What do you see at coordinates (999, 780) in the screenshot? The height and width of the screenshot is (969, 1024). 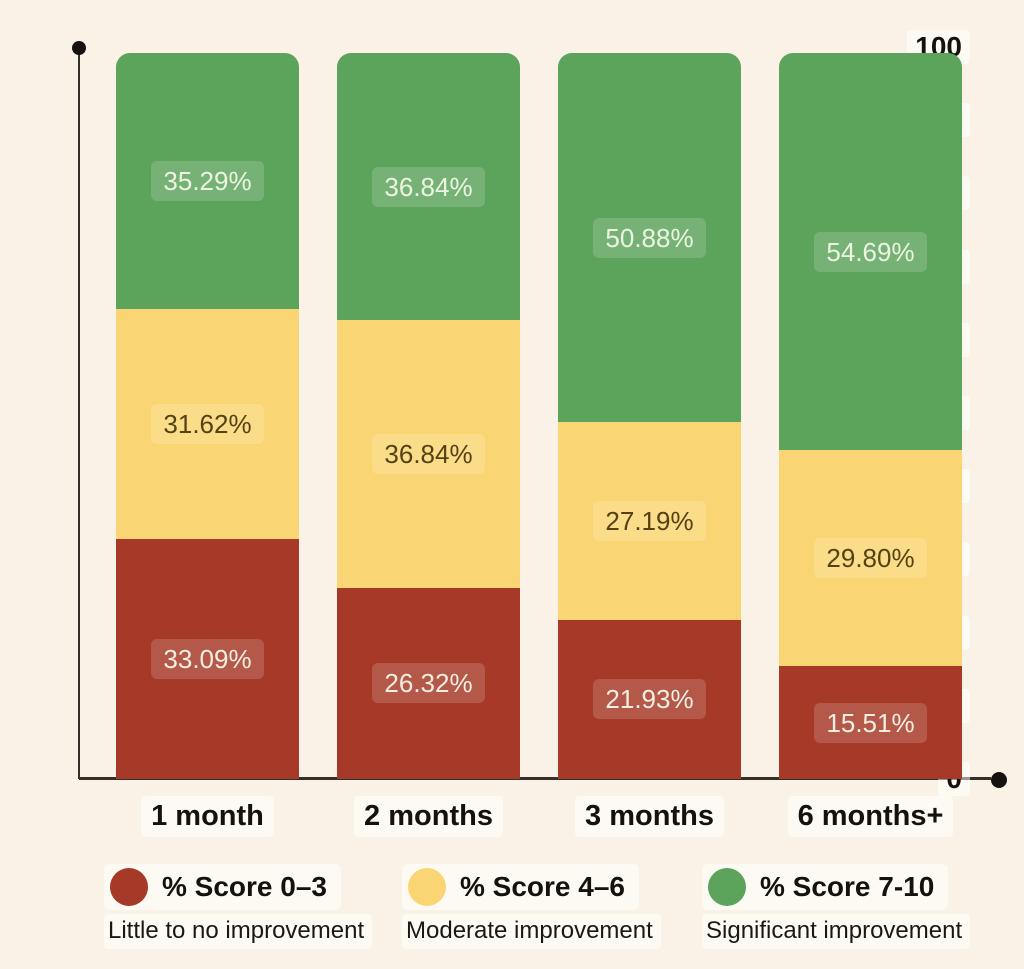 I see `x-axis-end-dot` at bounding box center [999, 780].